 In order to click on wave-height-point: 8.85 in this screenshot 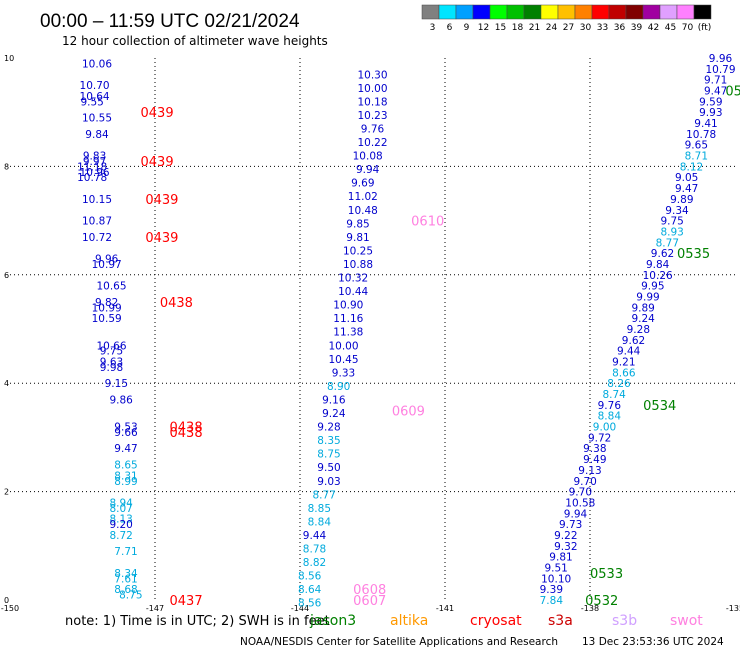, I will do `click(319, 509)`.